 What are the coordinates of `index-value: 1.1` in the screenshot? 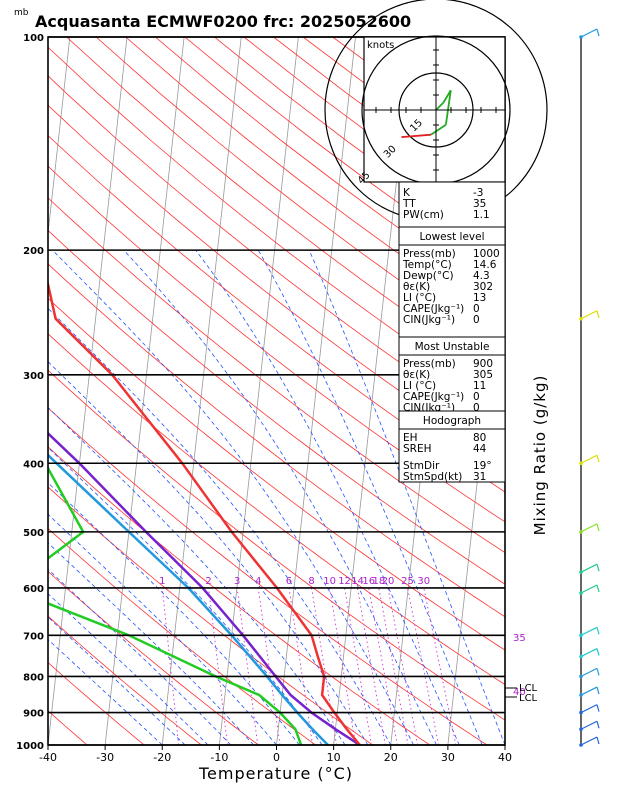 It's located at (481, 215).